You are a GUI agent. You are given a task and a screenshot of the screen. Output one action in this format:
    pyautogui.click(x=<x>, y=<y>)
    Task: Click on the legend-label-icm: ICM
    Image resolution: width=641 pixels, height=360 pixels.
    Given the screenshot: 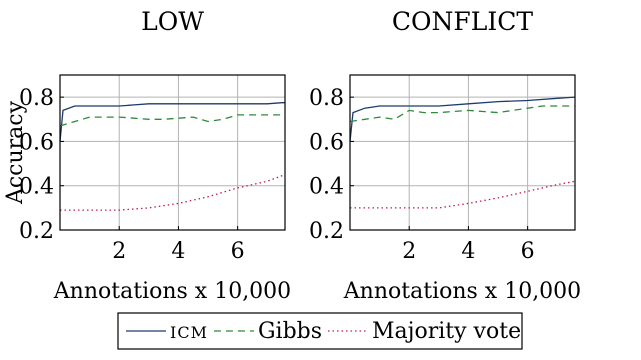 What is the action you would take?
    pyautogui.click(x=189, y=332)
    